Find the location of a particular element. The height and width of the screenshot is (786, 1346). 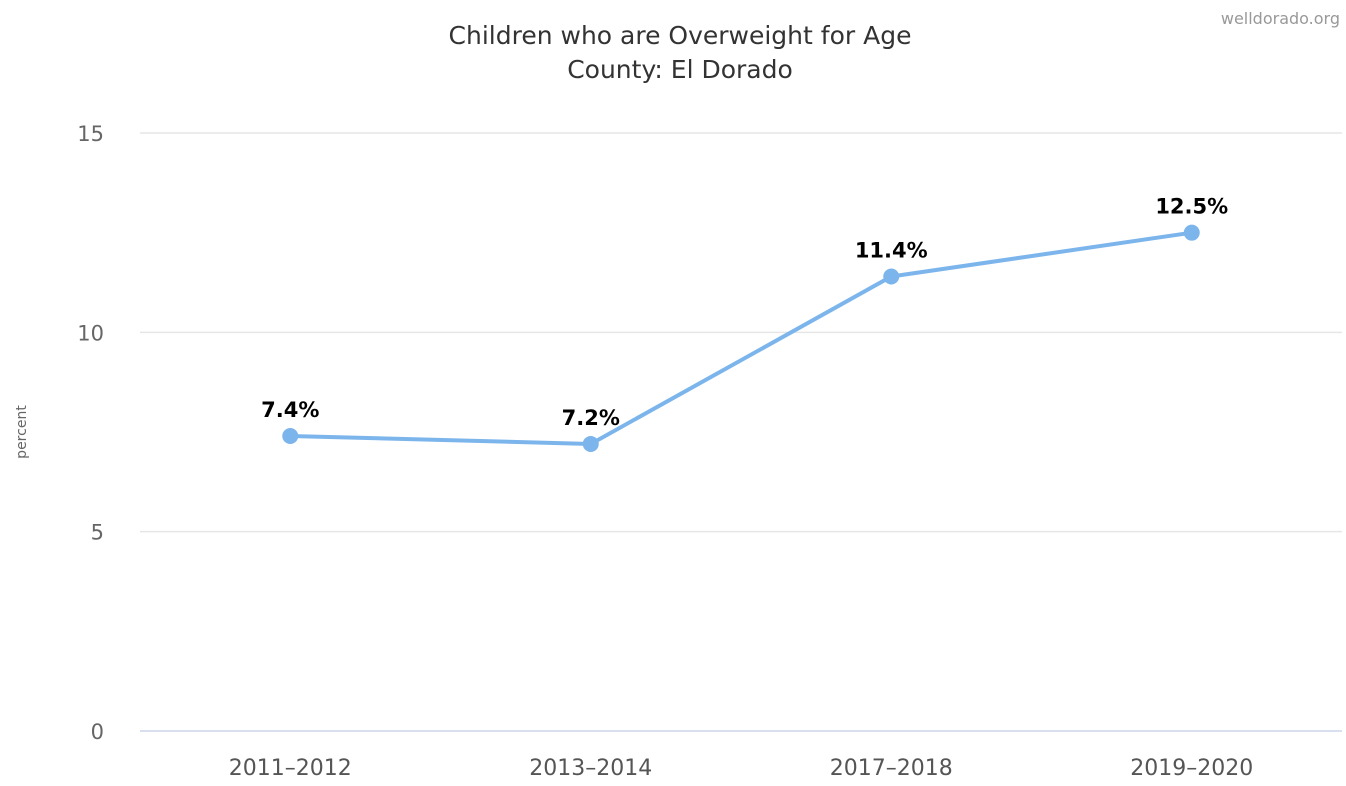

chart-subtitle: County: El Dorado is located at coordinates (680, 69).